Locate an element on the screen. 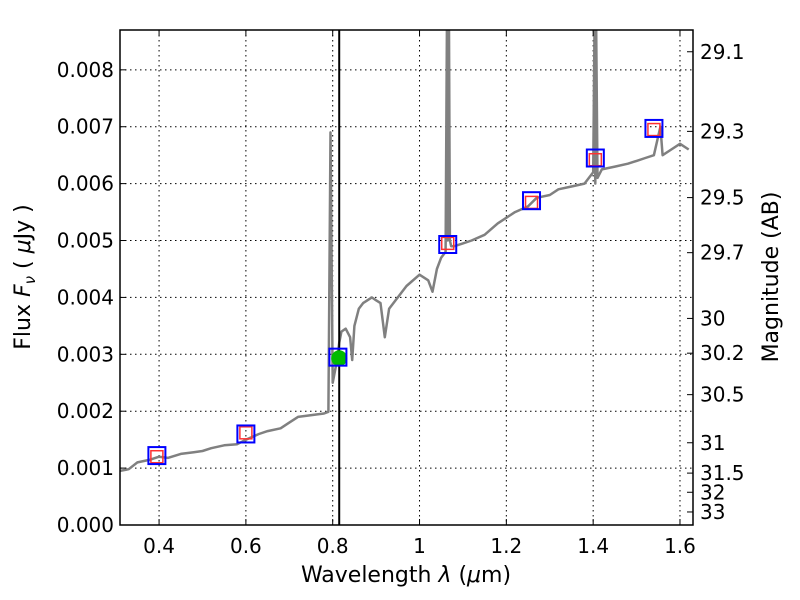 The image size is (800, 600). y2-tick-label: 32 is located at coordinates (712, 492).